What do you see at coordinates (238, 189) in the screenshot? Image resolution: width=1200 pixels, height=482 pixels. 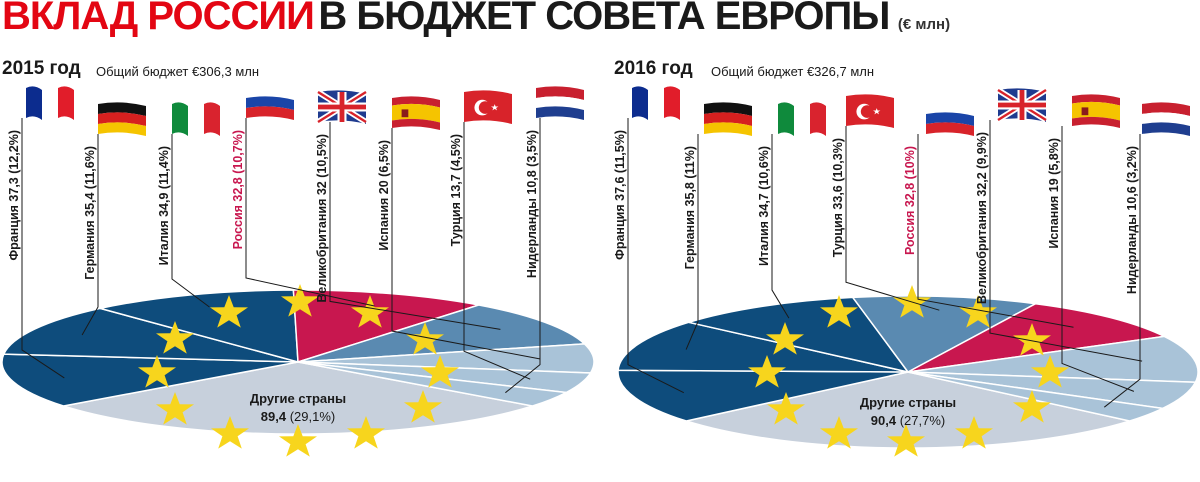 I see `country-label: Россия 32,8 (10,7%)` at bounding box center [238, 189].